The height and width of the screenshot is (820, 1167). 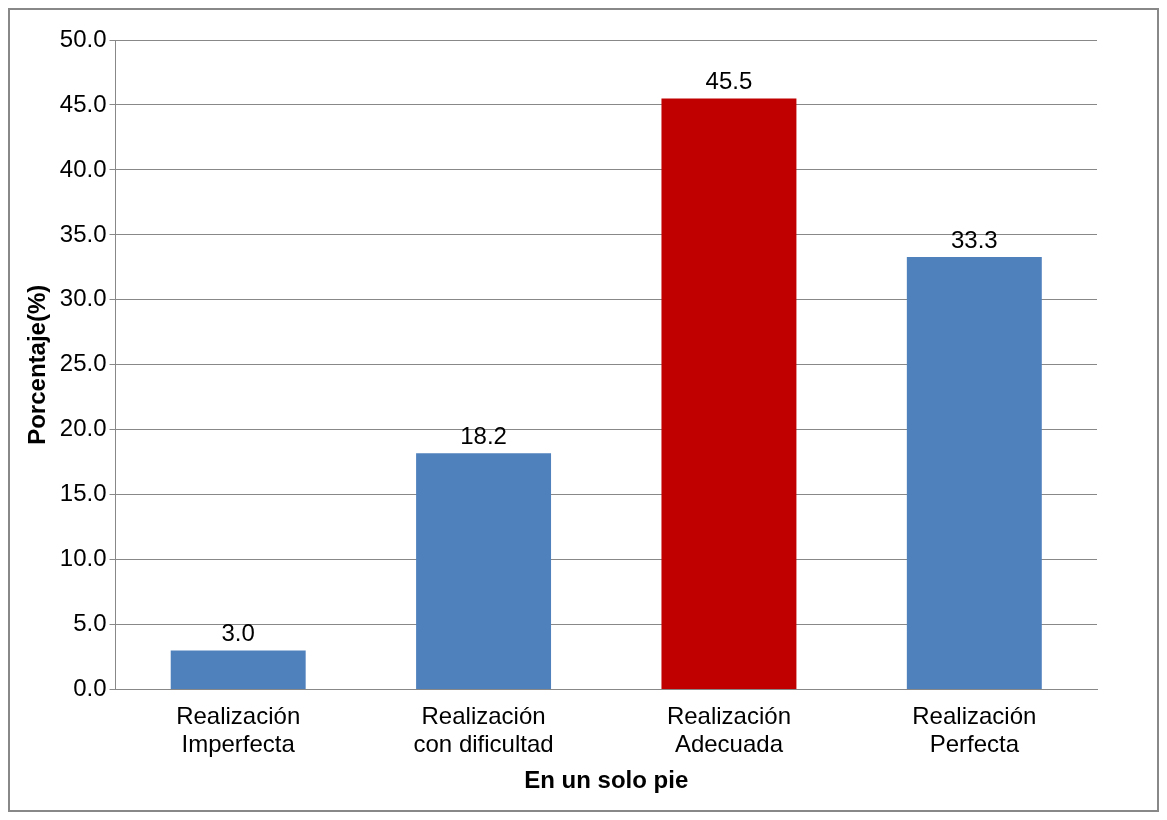 What do you see at coordinates (83, 103) in the screenshot?
I see `y-tick-label: 45.0` at bounding box center [83, 103].